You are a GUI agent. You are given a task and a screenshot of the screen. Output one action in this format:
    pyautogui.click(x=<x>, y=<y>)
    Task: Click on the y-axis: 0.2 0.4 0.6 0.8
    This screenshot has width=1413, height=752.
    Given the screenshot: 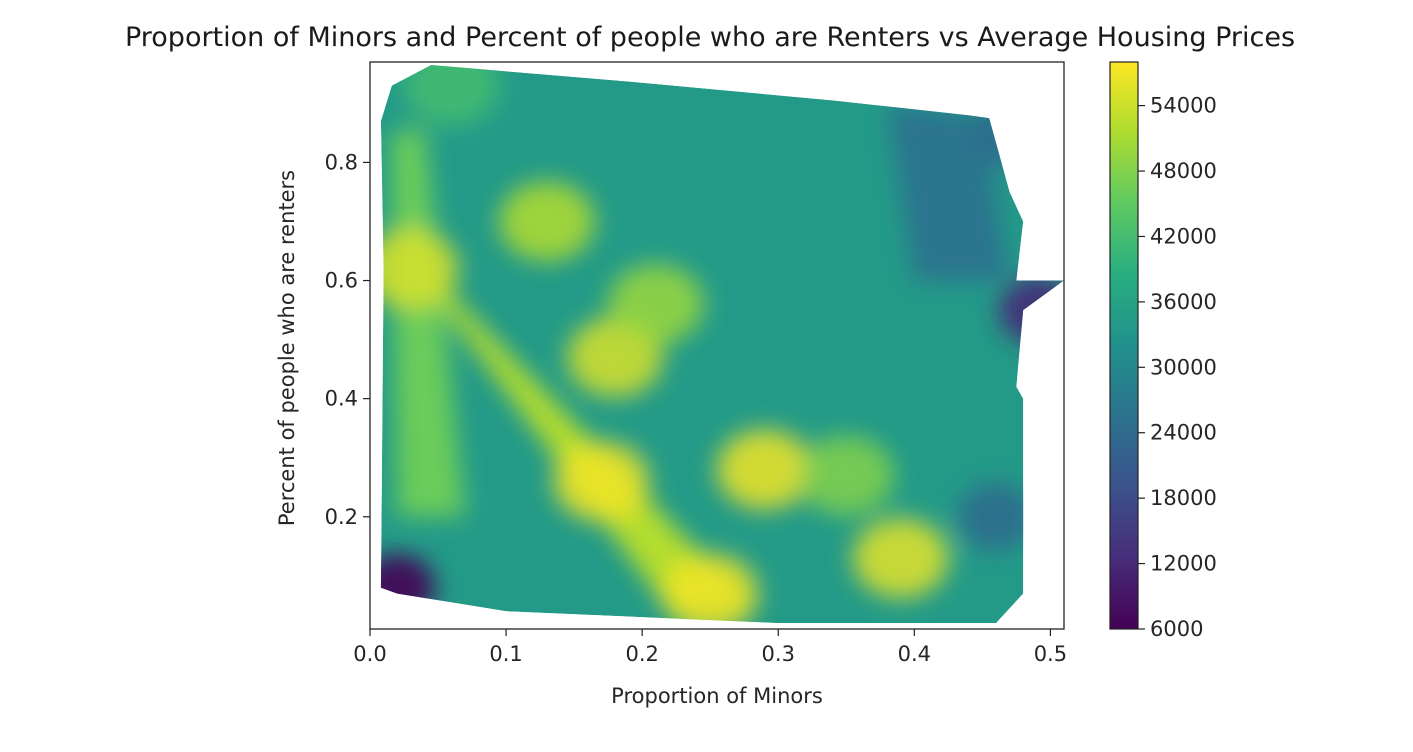 What is the action you would take?
    pyautogui.click(x=347, y=339)
    